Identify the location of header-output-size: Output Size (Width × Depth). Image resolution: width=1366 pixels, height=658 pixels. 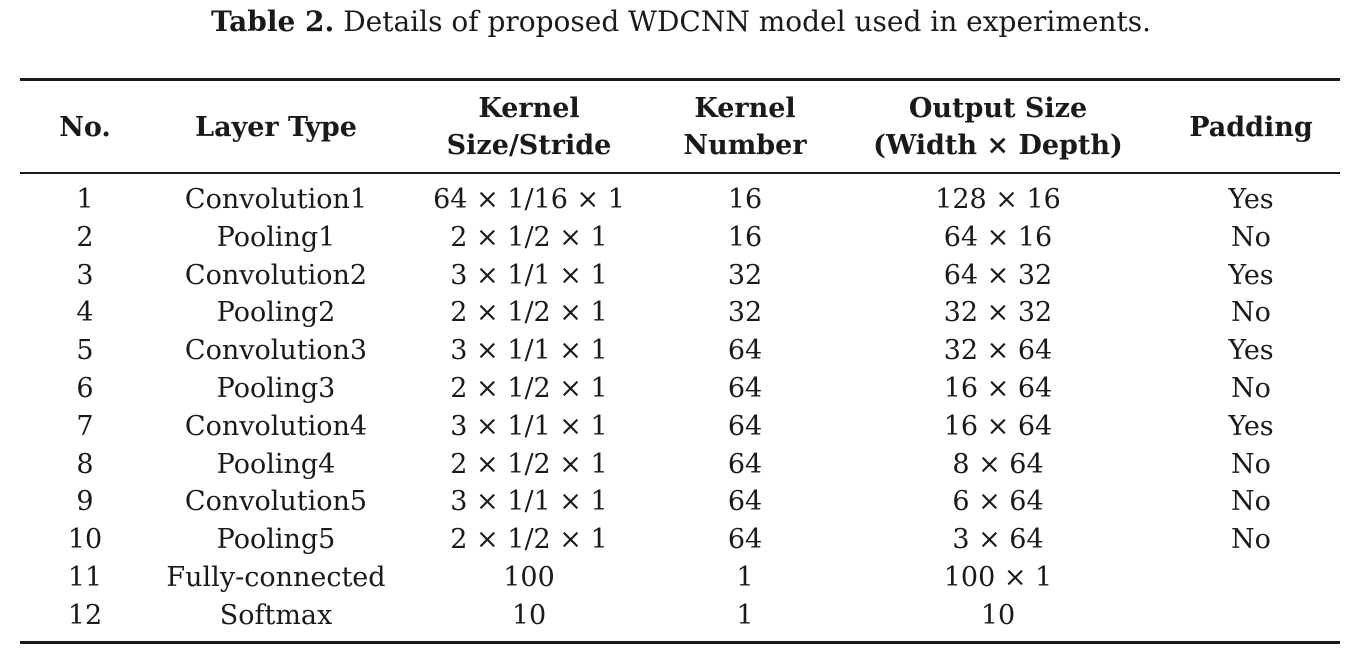
(998, 127).